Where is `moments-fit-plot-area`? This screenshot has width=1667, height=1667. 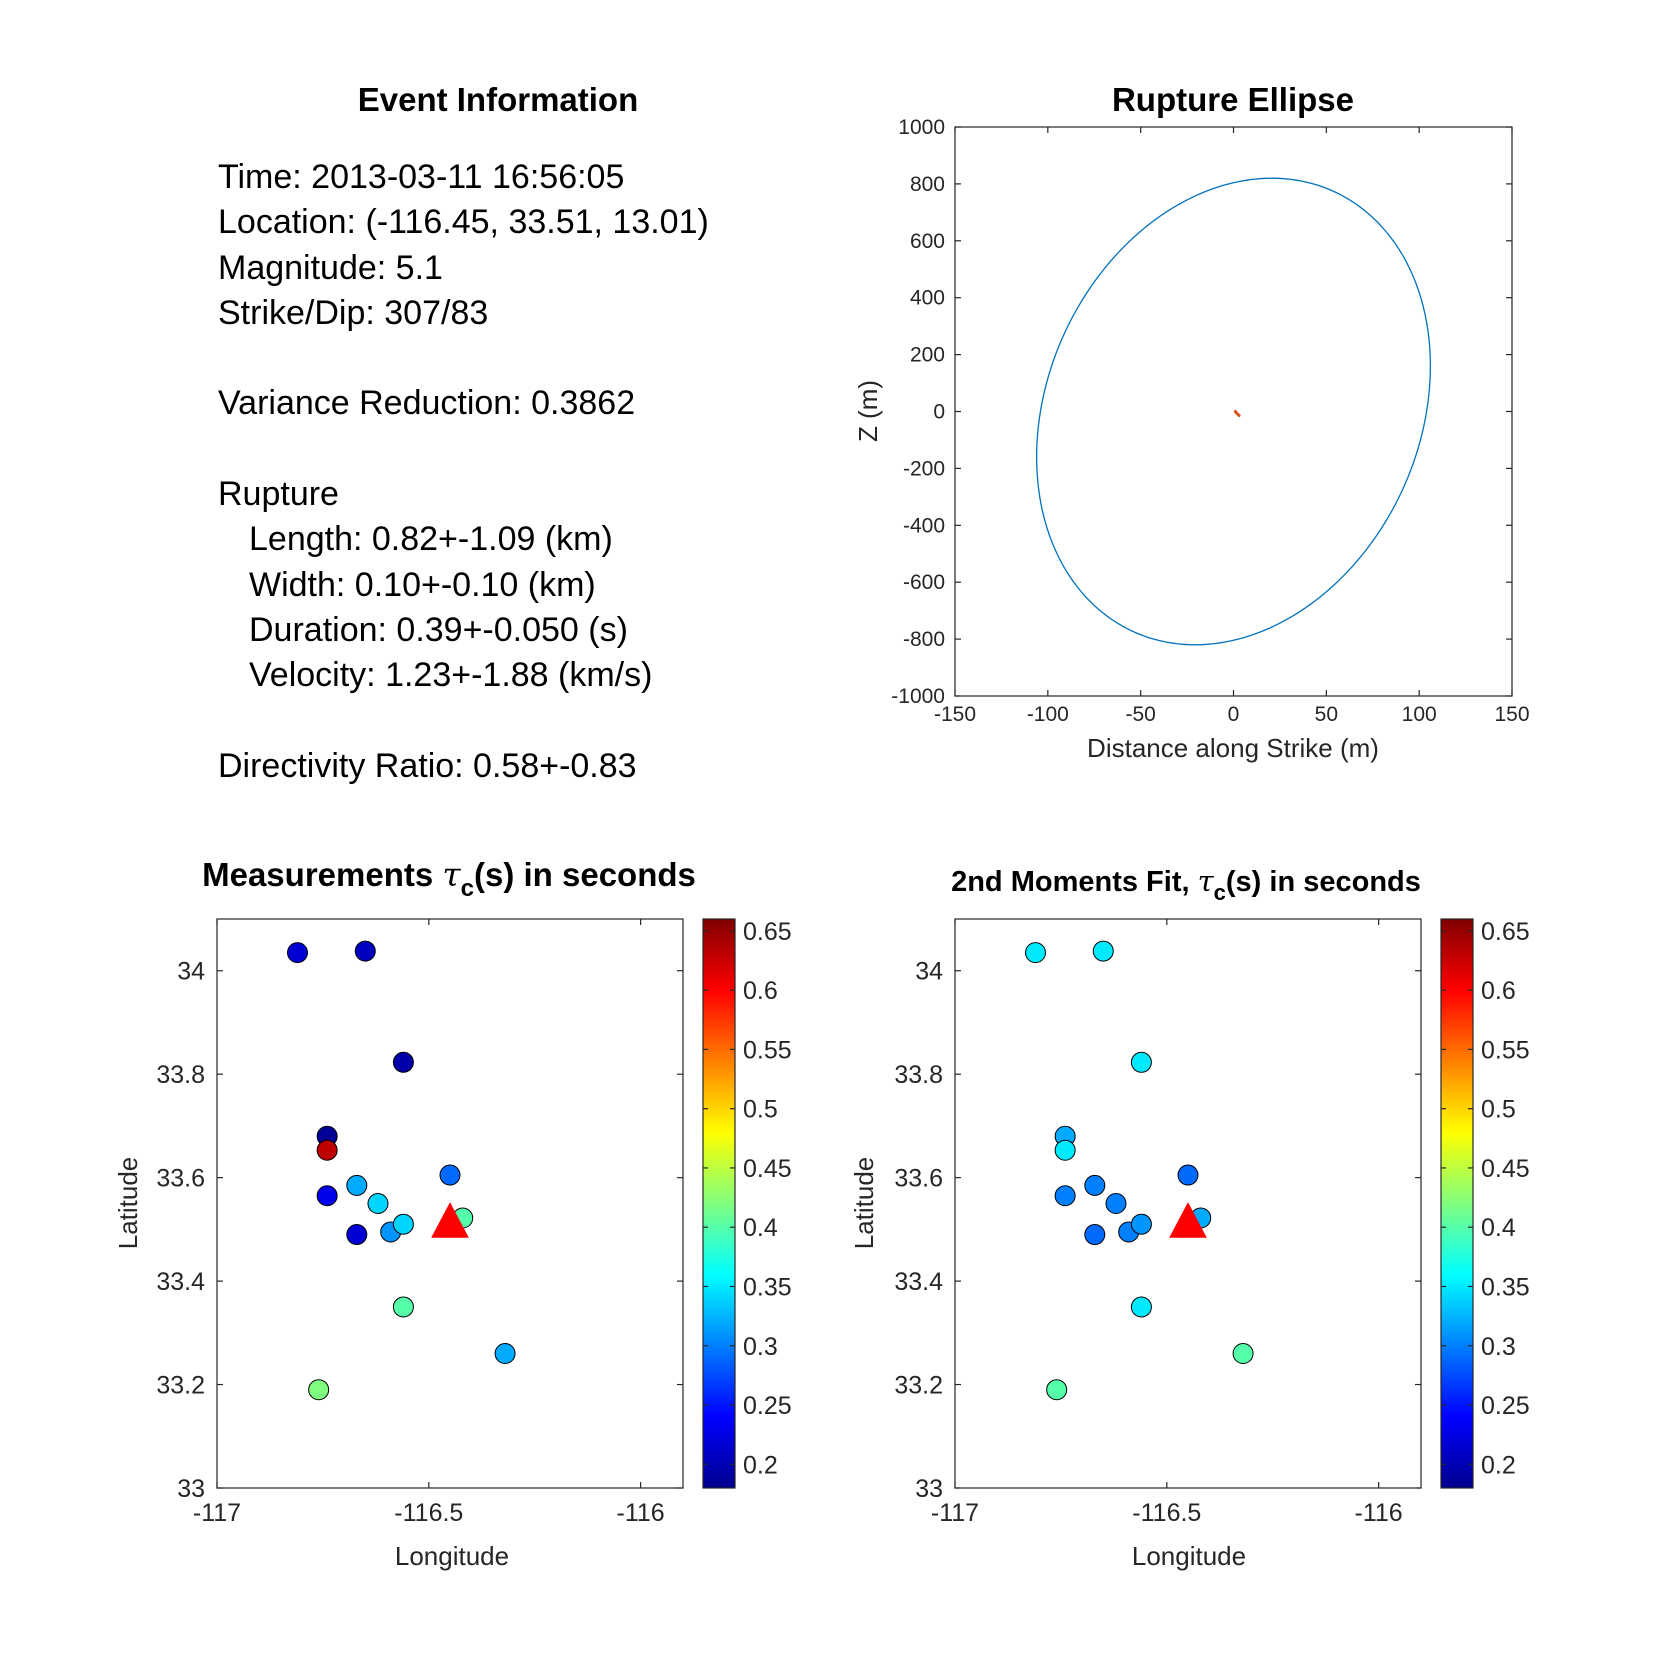
moments-fit-plot-area is located at coordinates (1139, 1170).